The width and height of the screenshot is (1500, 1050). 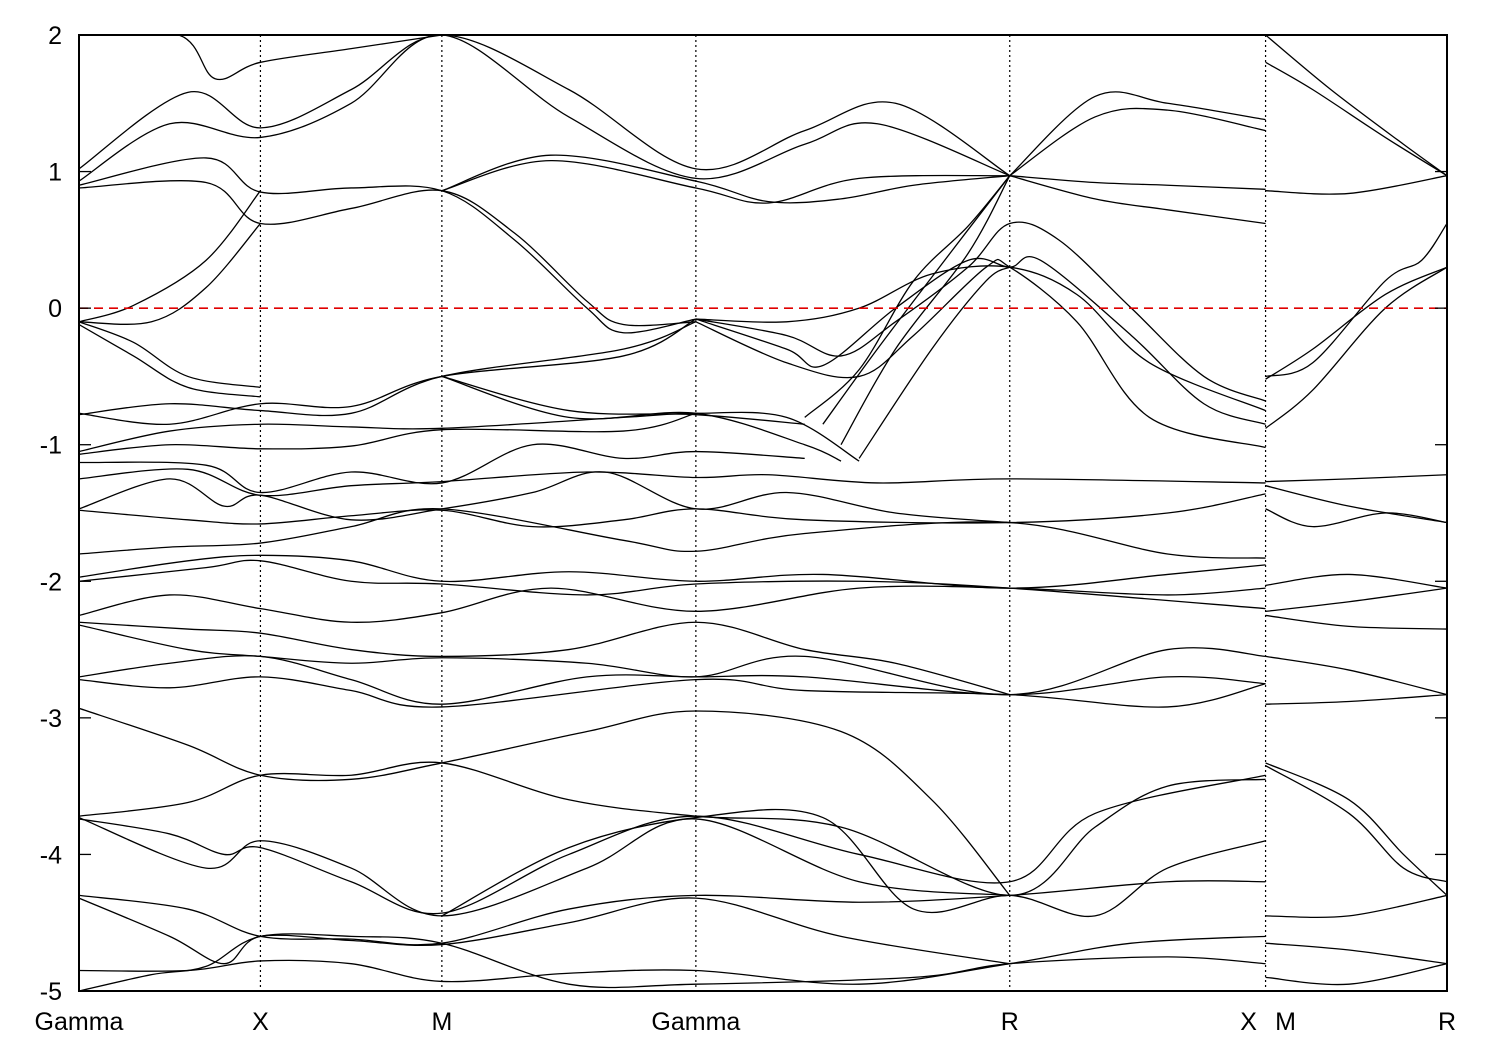 What do you see at coordinates (55, 173) in the screenshot?
I see `y-tick-label: 1` at bounding box center [55, 173].